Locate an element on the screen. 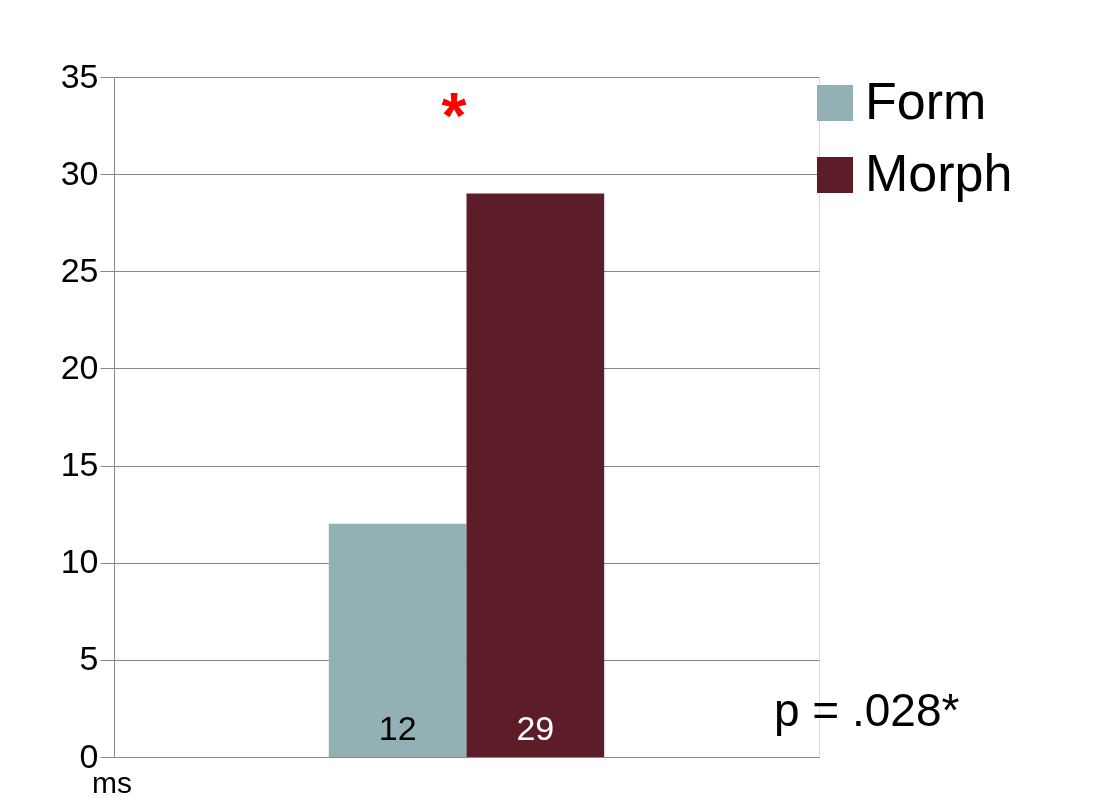 The height and width of the screenshot is (800, 1112). y-tick-label: 10 is located at coordinates (79, 561).